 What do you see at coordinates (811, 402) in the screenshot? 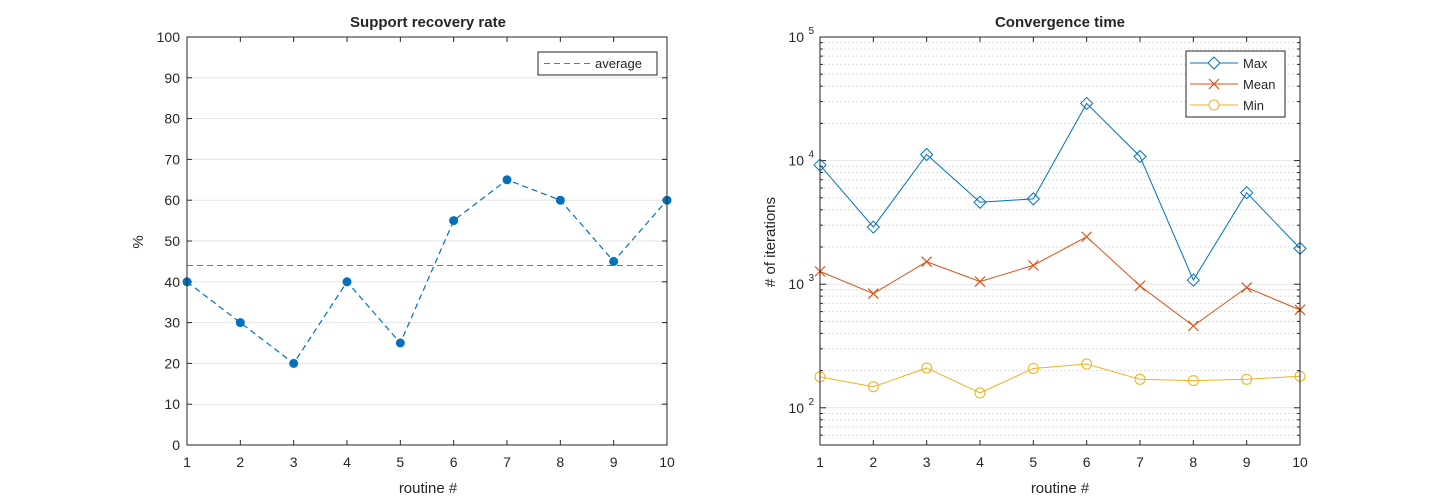
I see `y-tick-exponent: 2` at bounding box center [811, 402].